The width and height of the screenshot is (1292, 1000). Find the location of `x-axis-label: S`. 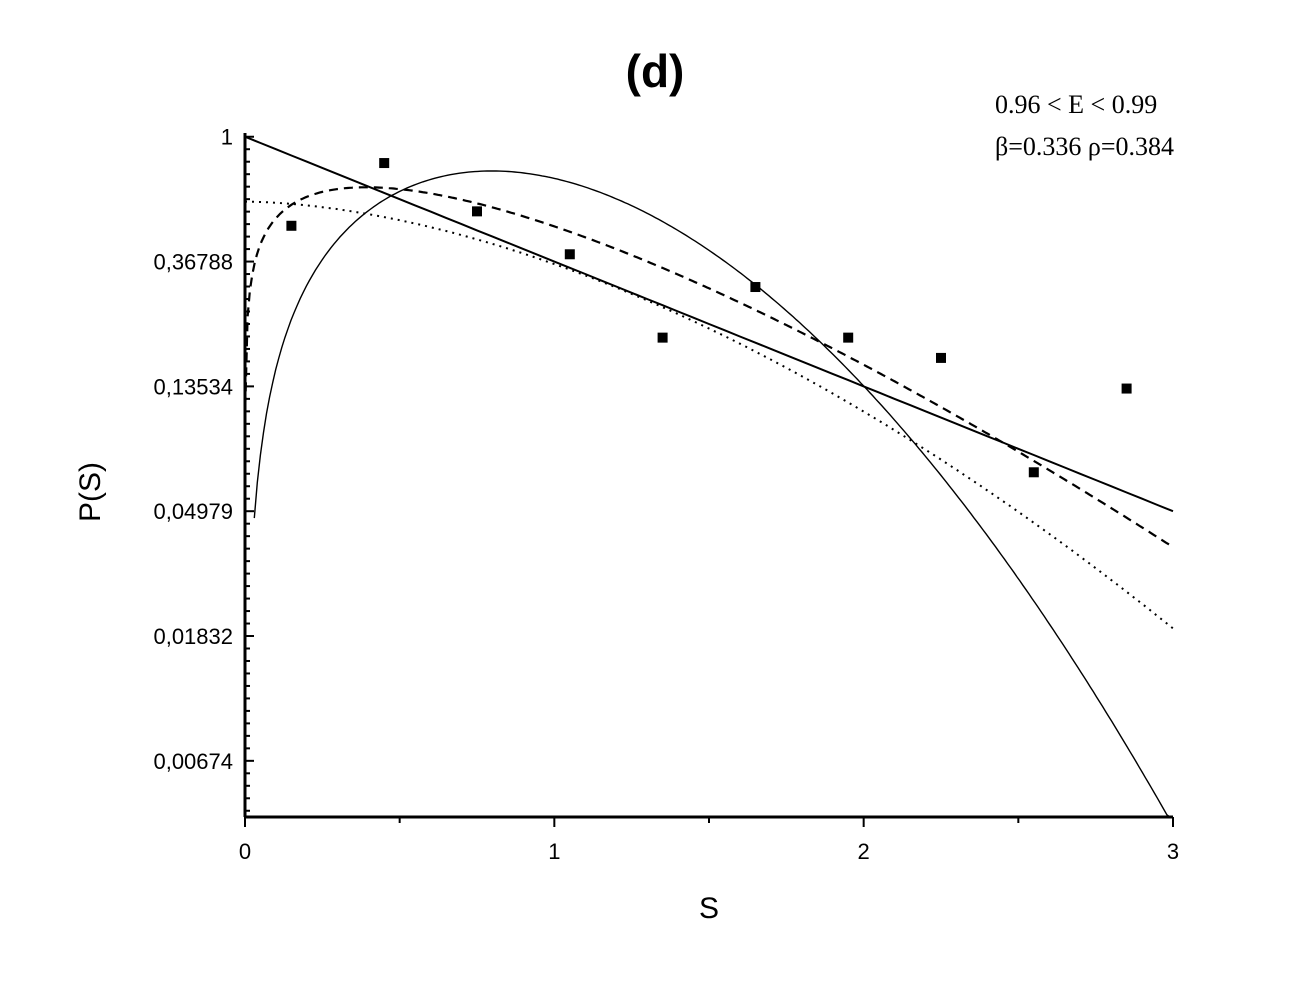

x-axis-label: S is located at coordinates (709, 908).